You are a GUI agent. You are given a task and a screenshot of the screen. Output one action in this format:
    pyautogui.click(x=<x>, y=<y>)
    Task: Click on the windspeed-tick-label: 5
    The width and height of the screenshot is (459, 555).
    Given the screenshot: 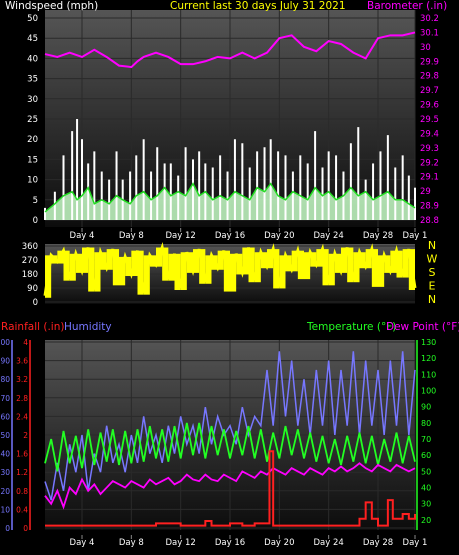 What is the action you would take?
    pyautogui.click(x=35, y=201)
    